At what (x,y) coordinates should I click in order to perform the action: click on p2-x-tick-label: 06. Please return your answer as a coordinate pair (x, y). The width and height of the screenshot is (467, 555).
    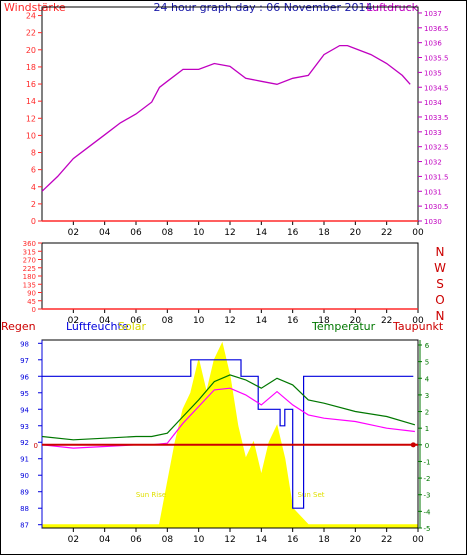
    Looking at the image, I should click on (136, 321).